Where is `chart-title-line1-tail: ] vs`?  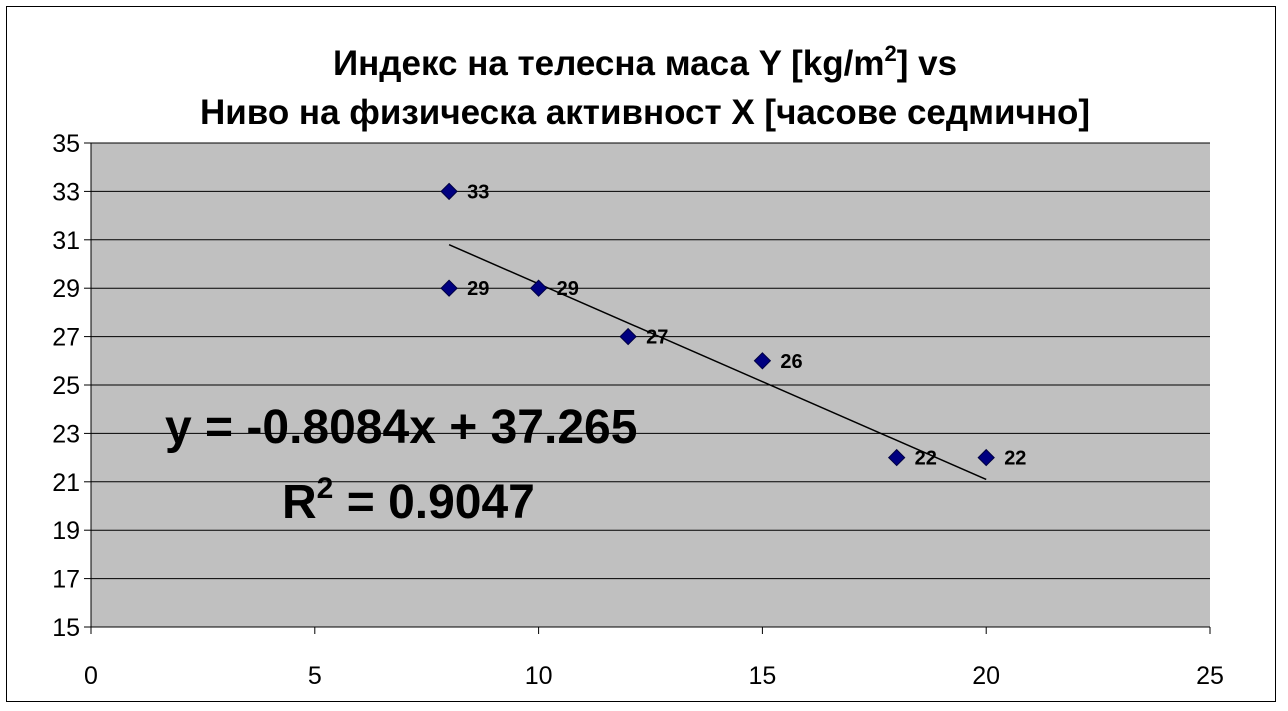 chart-title-line1-tail: ] vs is located at coordinates (927, 63).